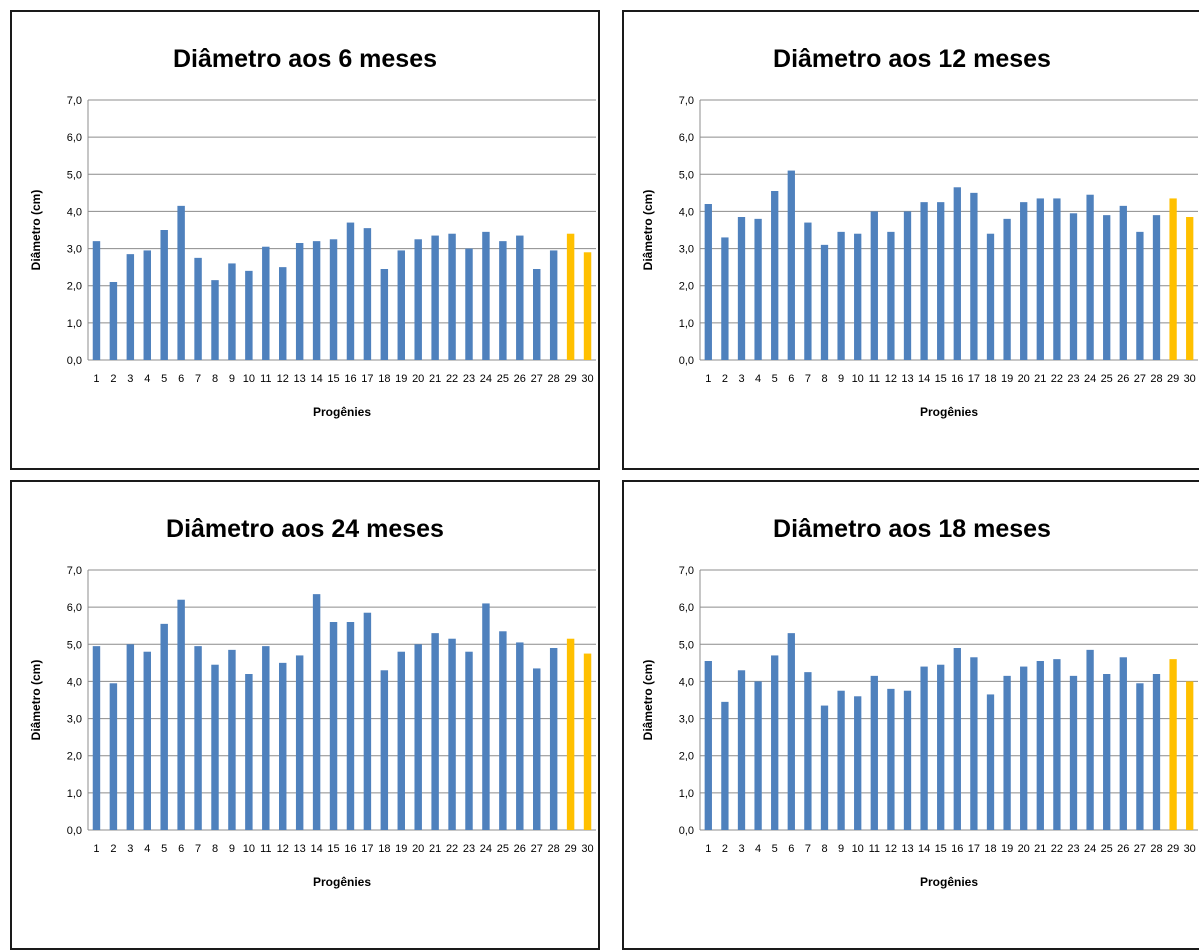 The height and width of the screenshot is (950, 1199). Describe the element at coordinates (305, 59) in the screenshot. I see `chart-title: Diâmetro aos 6 meses` at that location.